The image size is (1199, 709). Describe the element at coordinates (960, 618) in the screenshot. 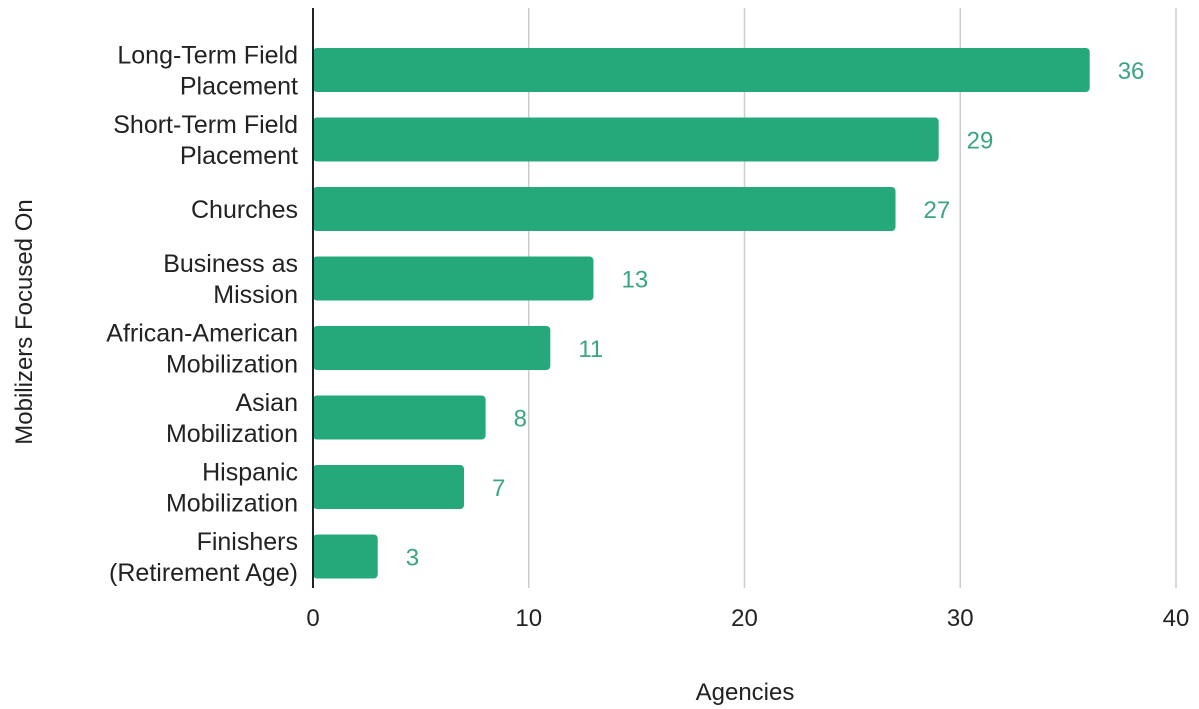

I see `x-tick-label: 30` at that location.